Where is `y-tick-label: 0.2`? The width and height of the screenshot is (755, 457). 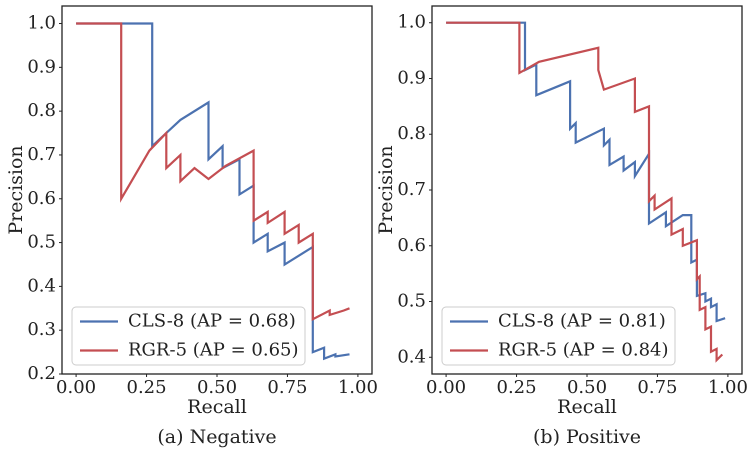 y-tick-label: 0.2 is located at coordinates (41, 373).